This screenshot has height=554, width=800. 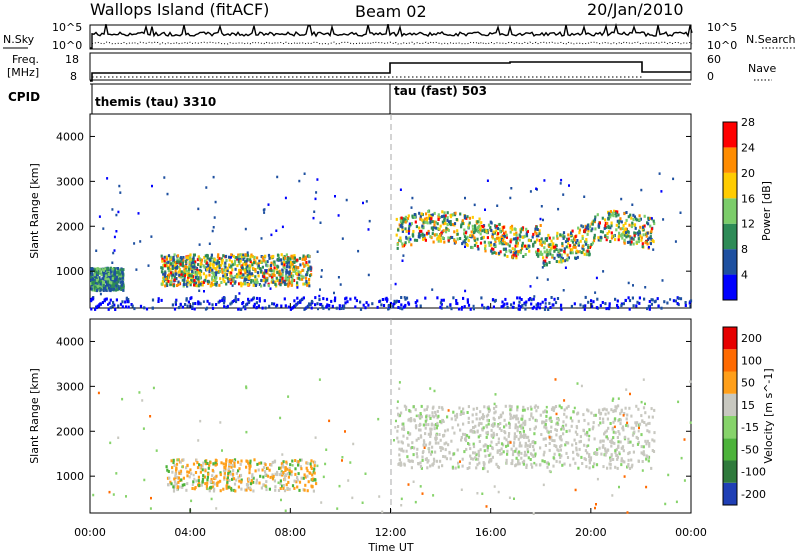 I want to click on colorbar-tick-label: 20, so click(x=748, y=173).